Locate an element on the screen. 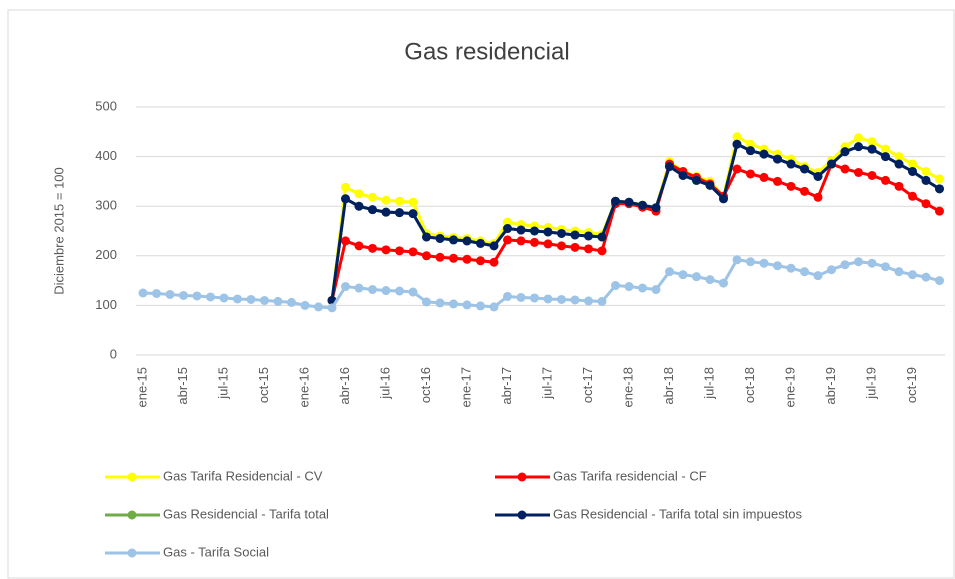  x-tick-label: abr-15 is located at coordinates (182, 386).